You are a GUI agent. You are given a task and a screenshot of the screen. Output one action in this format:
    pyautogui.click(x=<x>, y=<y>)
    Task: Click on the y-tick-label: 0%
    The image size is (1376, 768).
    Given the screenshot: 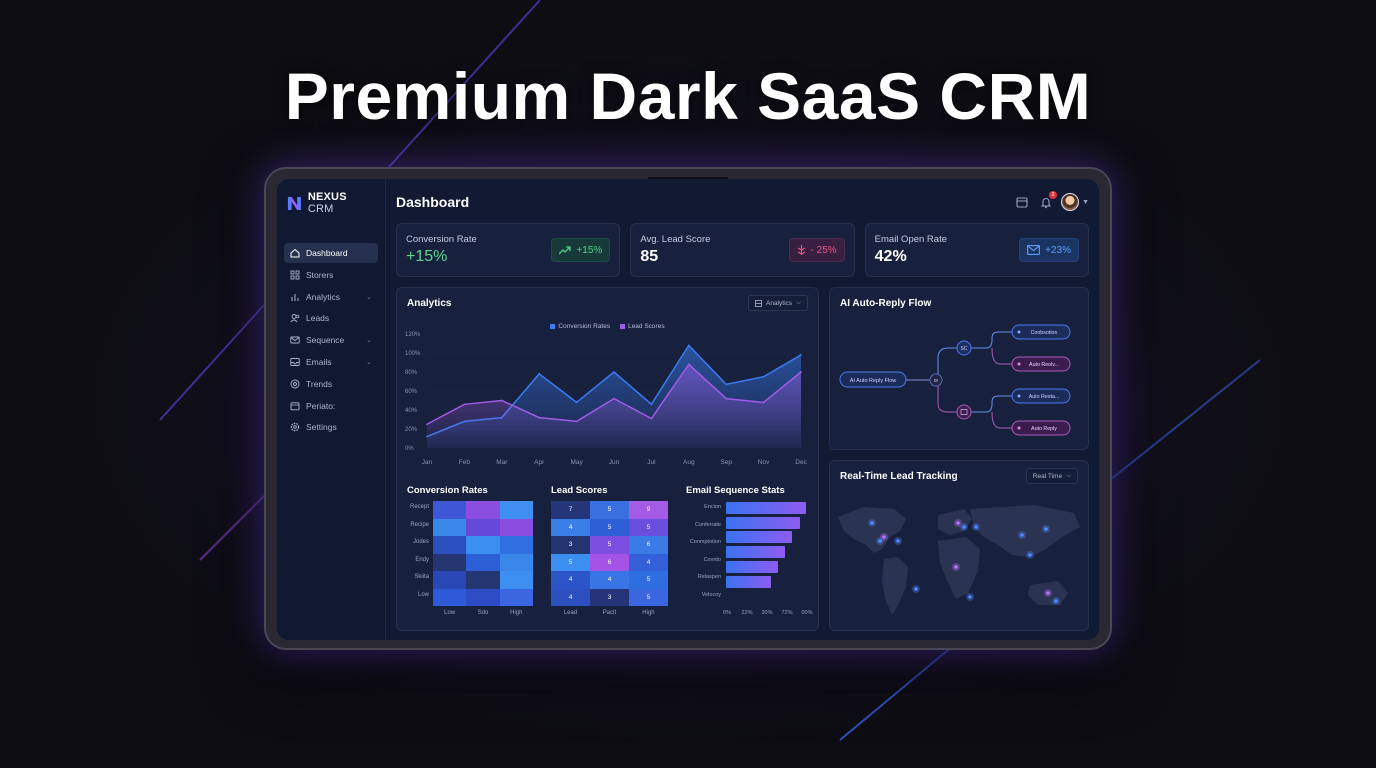 What is the action you would take?
    pyautogui.click(x=409, y=449)
    